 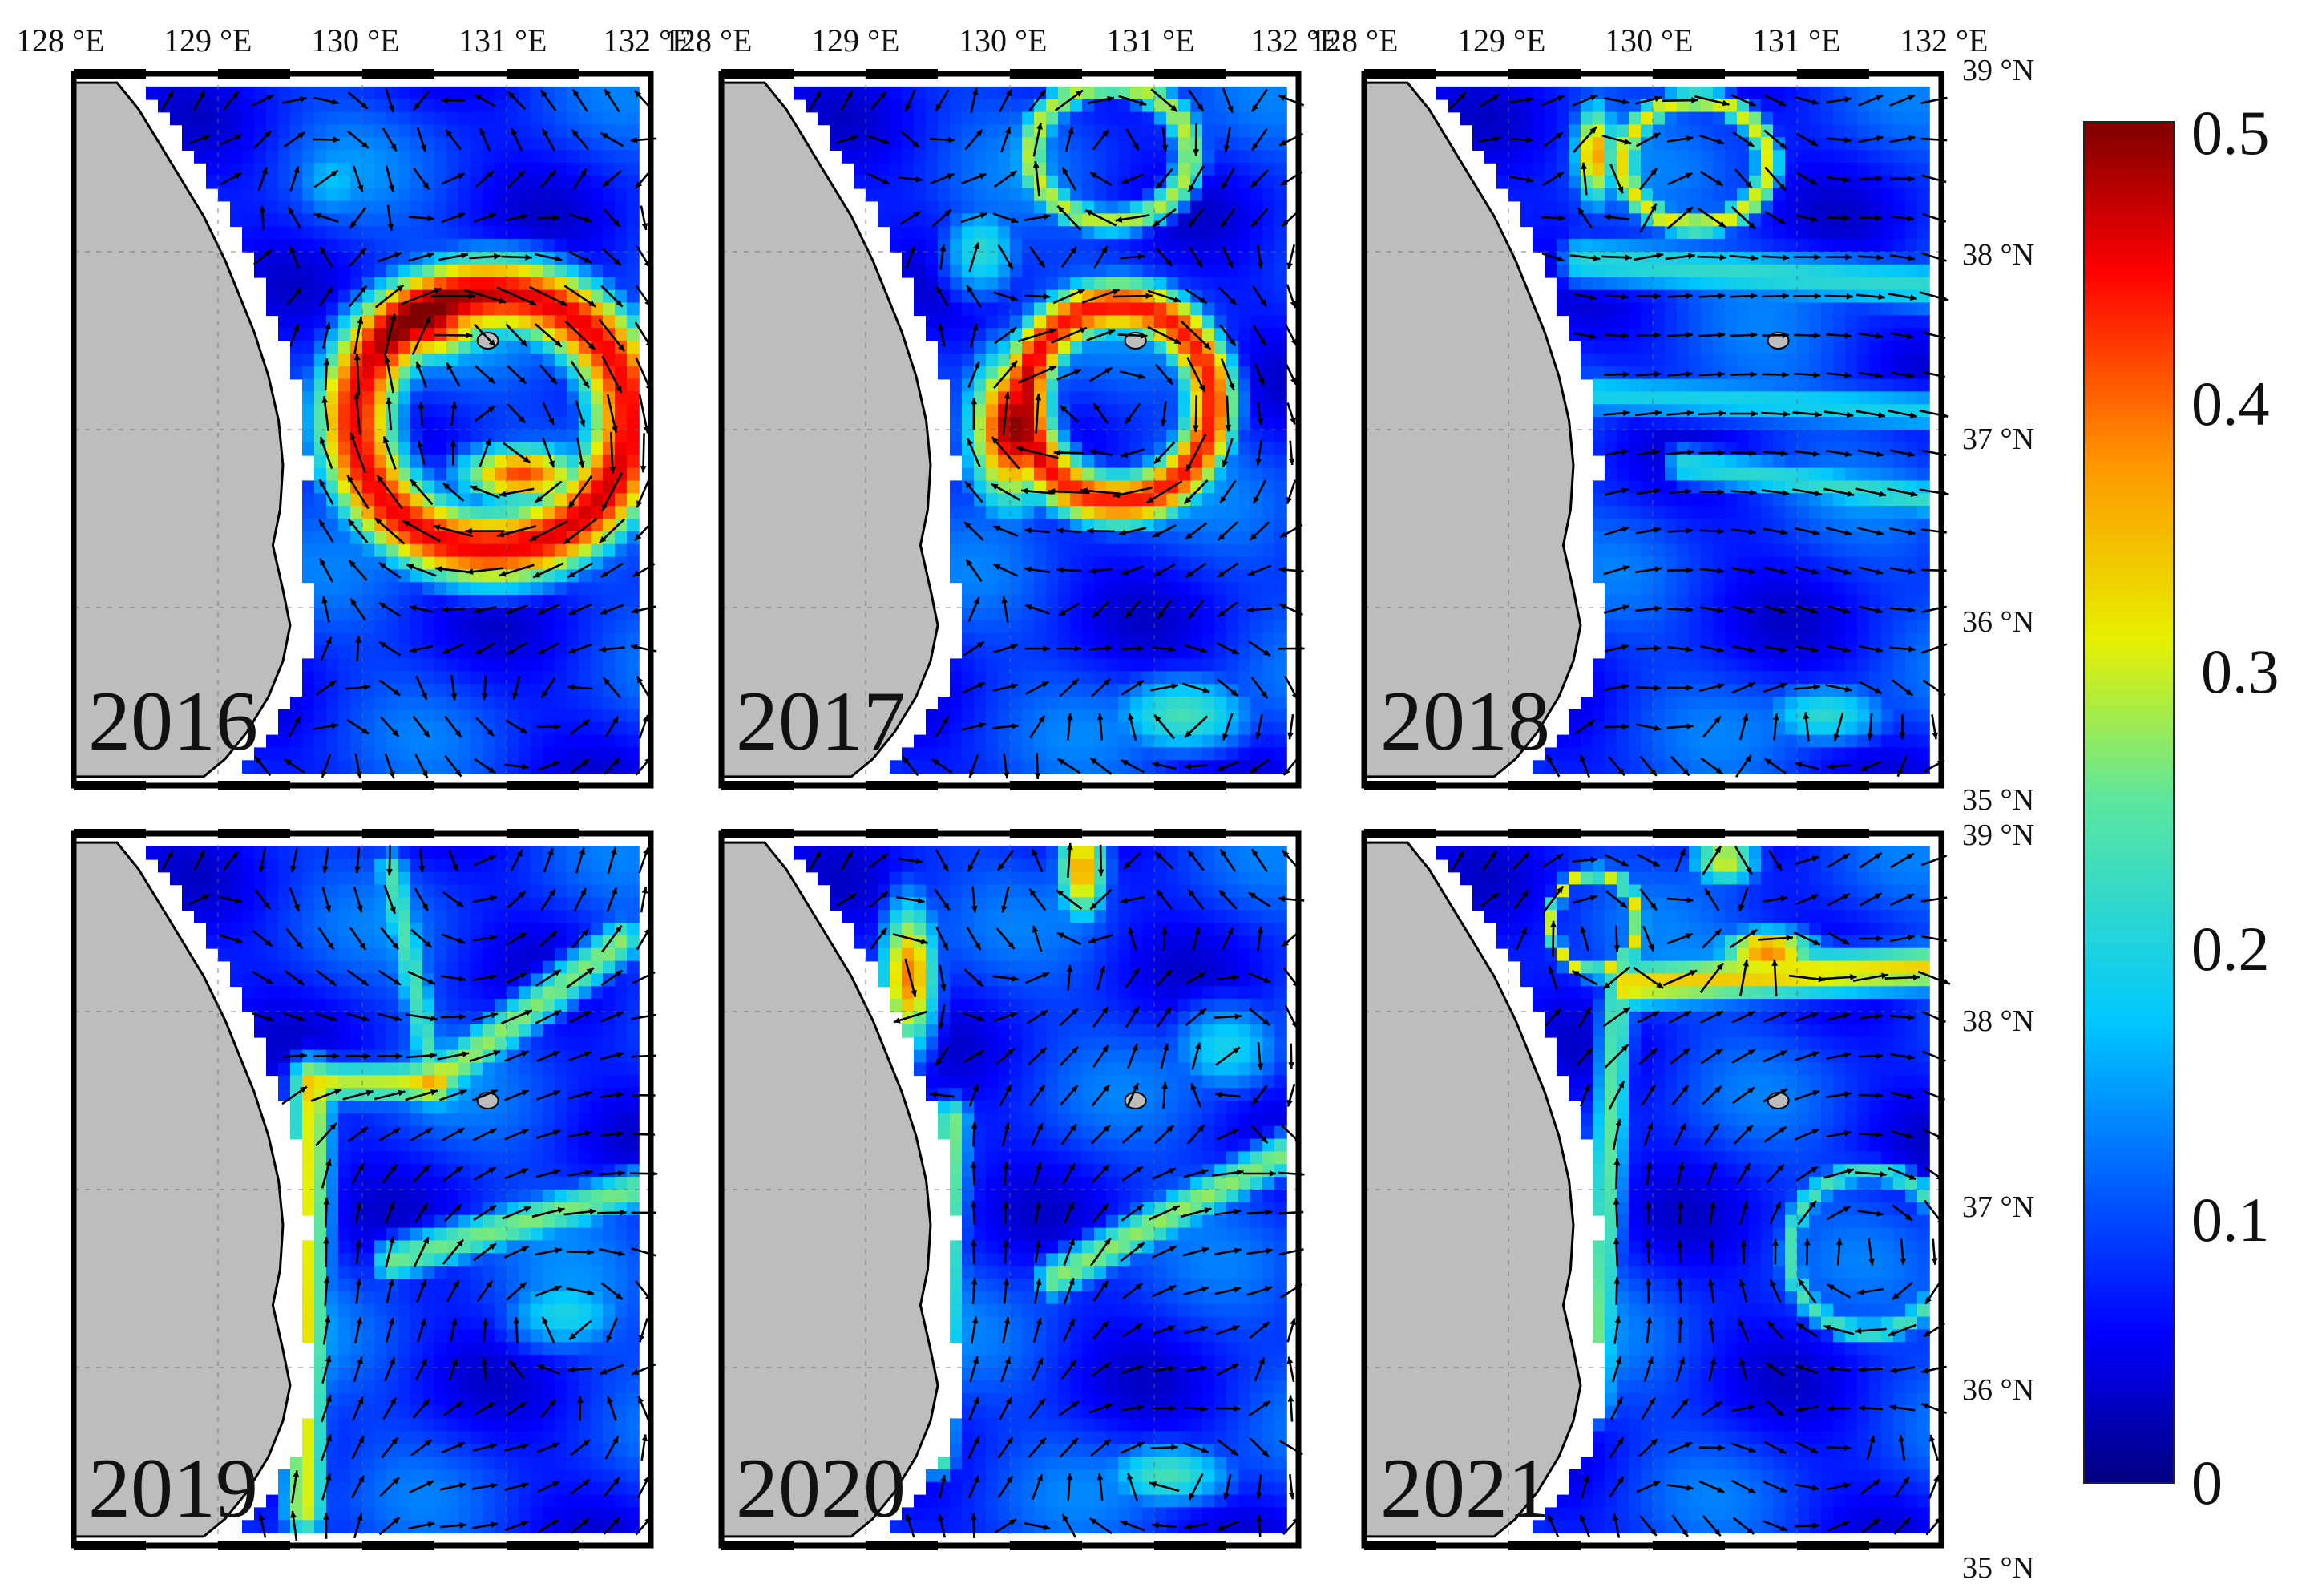 What do you see at coordinates (1779, 1100) in the screenshot?
I see `ulleung-island` at bounding box center [1779, 1100].